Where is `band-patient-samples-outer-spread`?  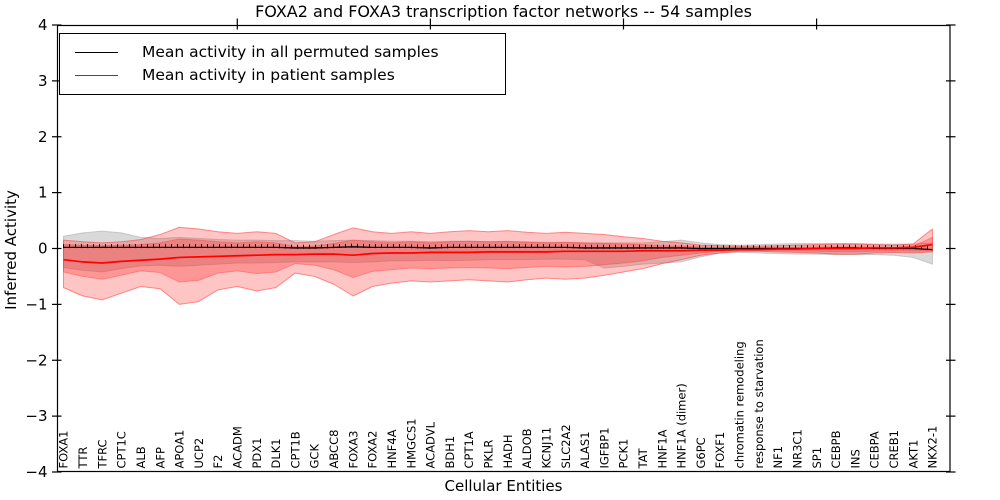 band-patient-samples-outer-spread is located at coordinates (498, 265).